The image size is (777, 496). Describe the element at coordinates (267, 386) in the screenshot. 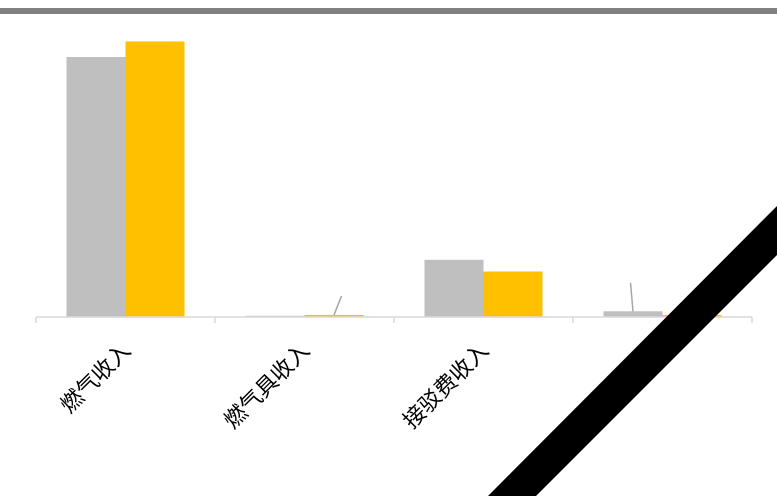

I see `tick-label-gas-appliance-revenue: 燃气具收入` at that location.